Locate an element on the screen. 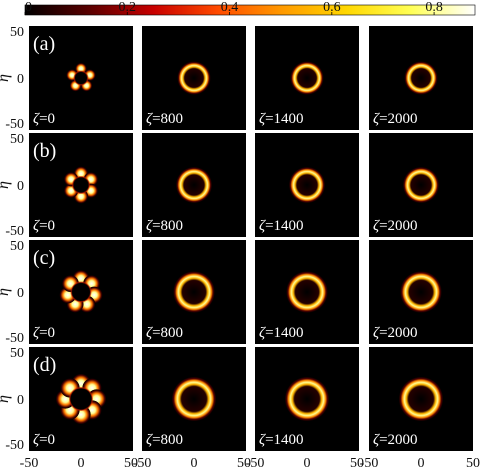 This screenshot has height=475, width=491. panel-a-0: ζ=0 (a) is located at coordinates (81, 78).